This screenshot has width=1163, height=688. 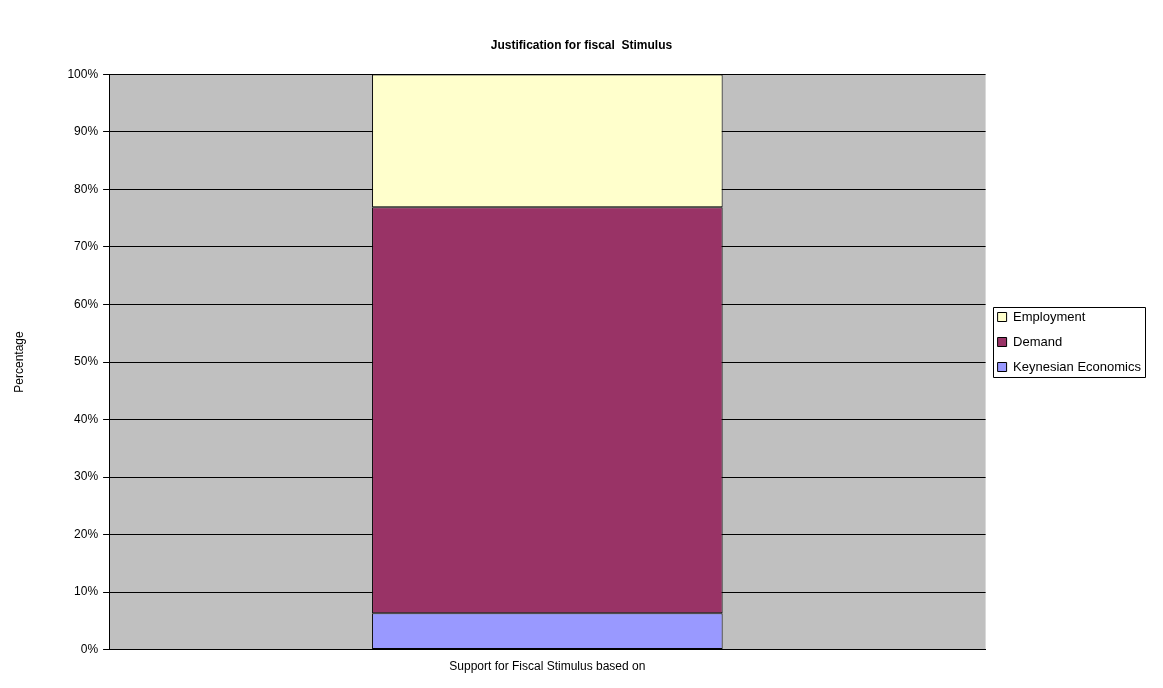 I want to click on y-tick-label: 40%, so click(x=86, y=418).